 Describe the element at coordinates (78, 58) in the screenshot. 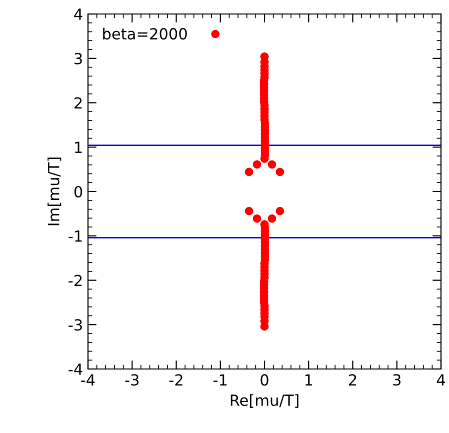

I see `y-tick-label: 3` at that location.